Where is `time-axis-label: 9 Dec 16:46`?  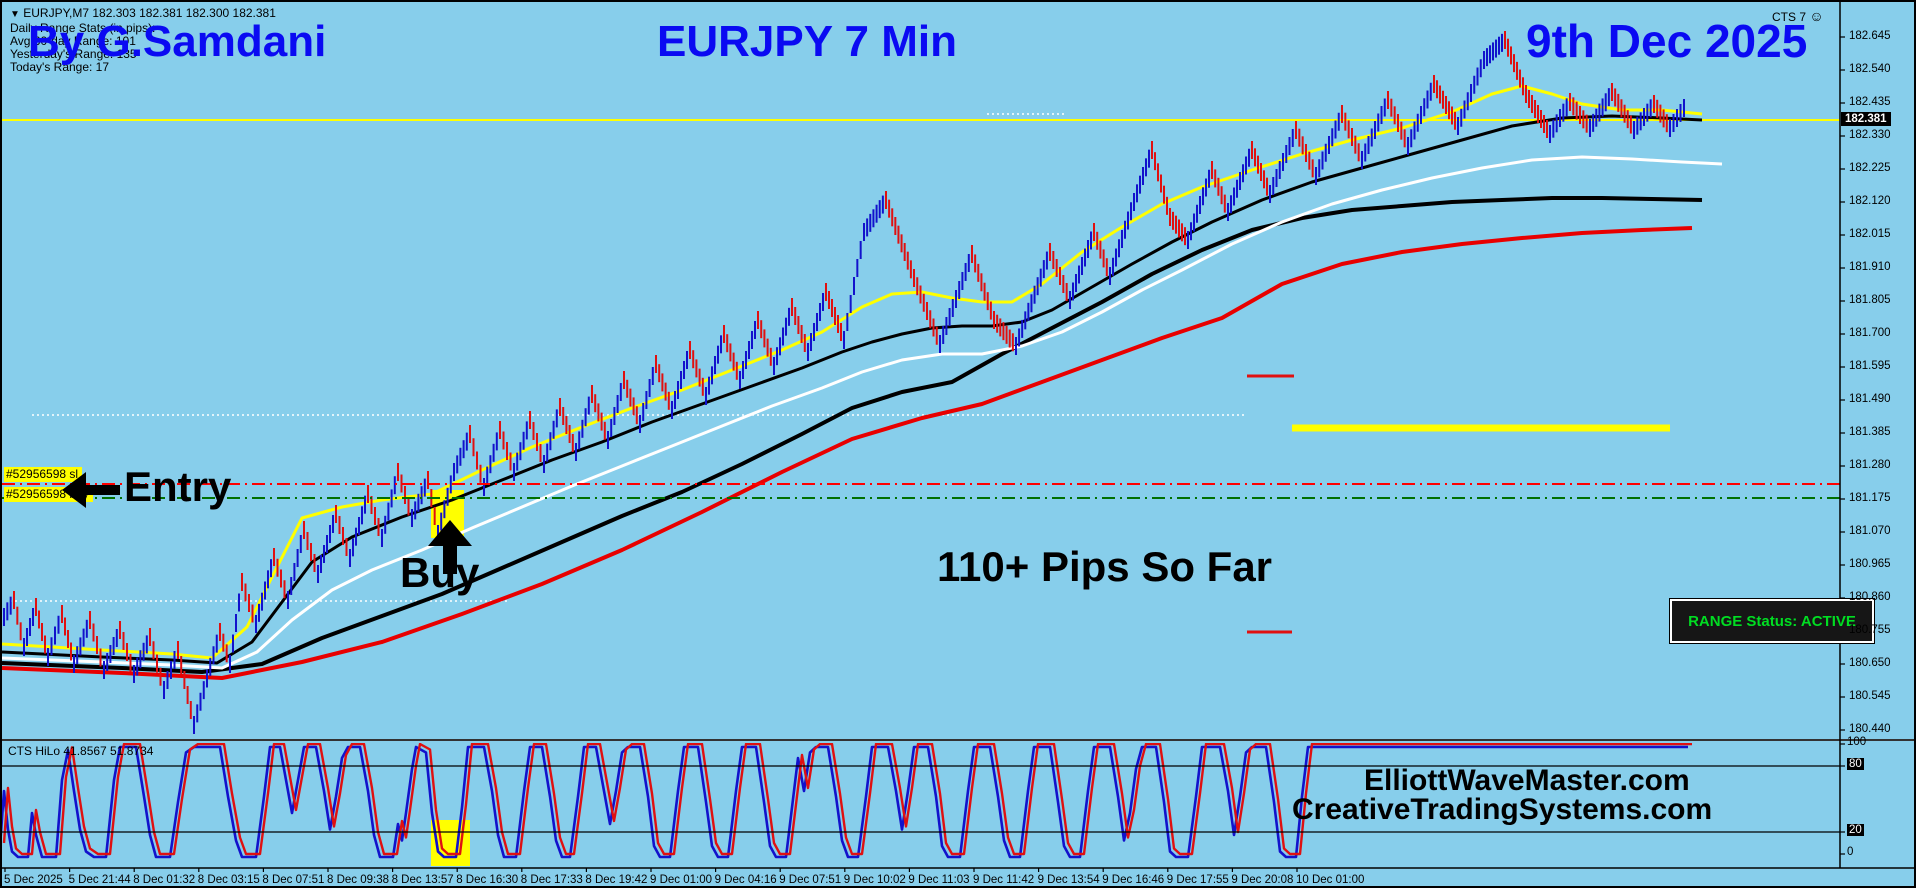 time-axis-label: 9 Dec 16:46 is located at coordinates (1133, 880).